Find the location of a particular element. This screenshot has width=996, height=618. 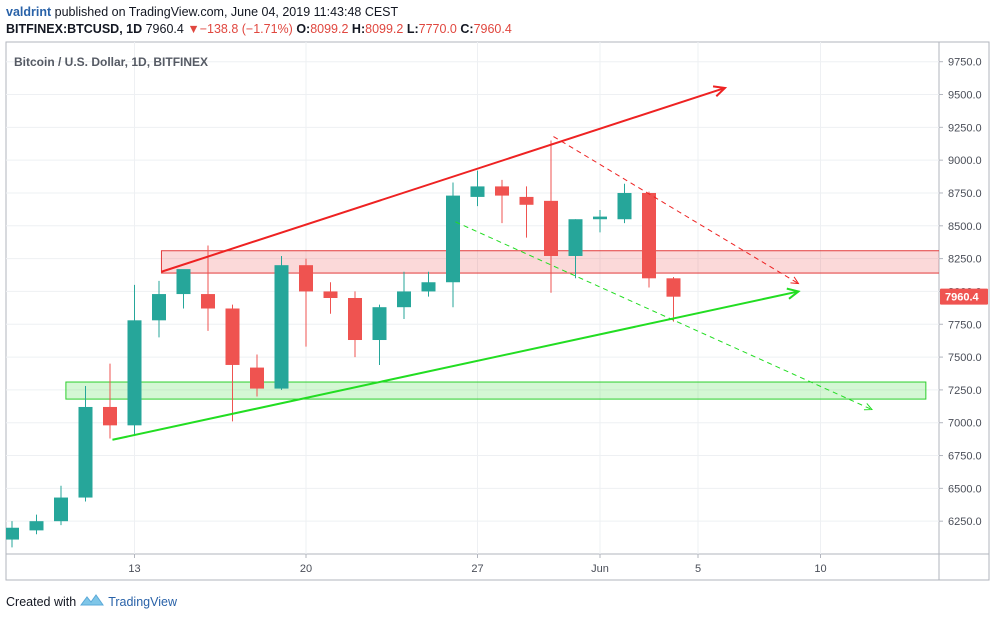

close-value: 7960.4 is located at coordinates (492, 29).